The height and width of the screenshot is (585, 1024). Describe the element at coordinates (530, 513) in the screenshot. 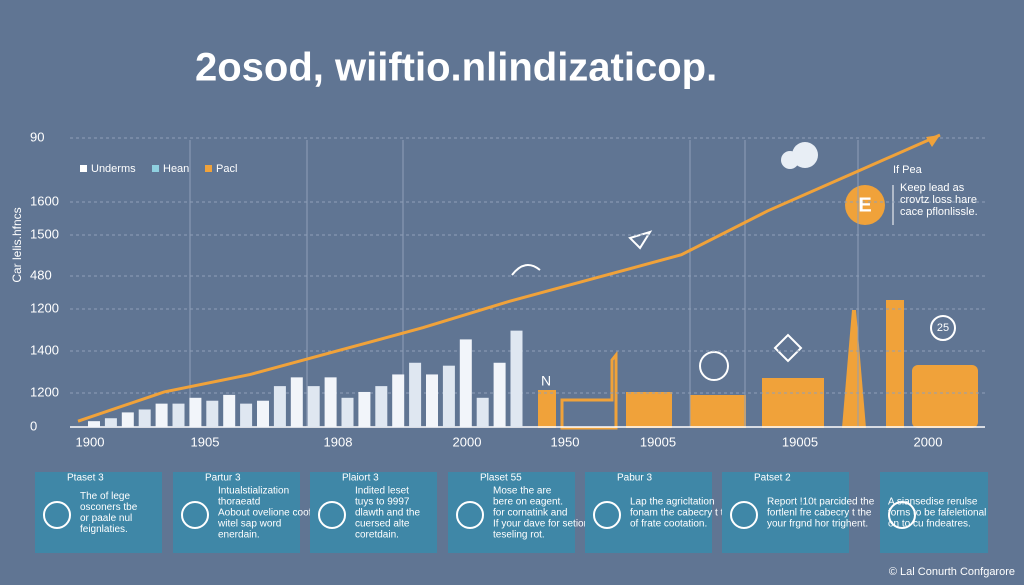

I see `panel-line: for cornatink and` at that location.